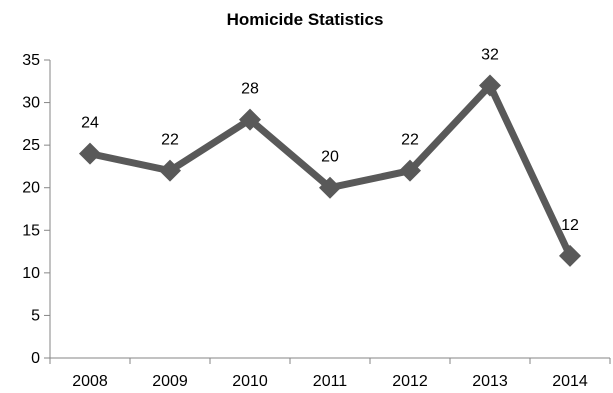 The width and height of the screenshot is (613, 393). I want to click on data-label: 12, so click(570, 225).